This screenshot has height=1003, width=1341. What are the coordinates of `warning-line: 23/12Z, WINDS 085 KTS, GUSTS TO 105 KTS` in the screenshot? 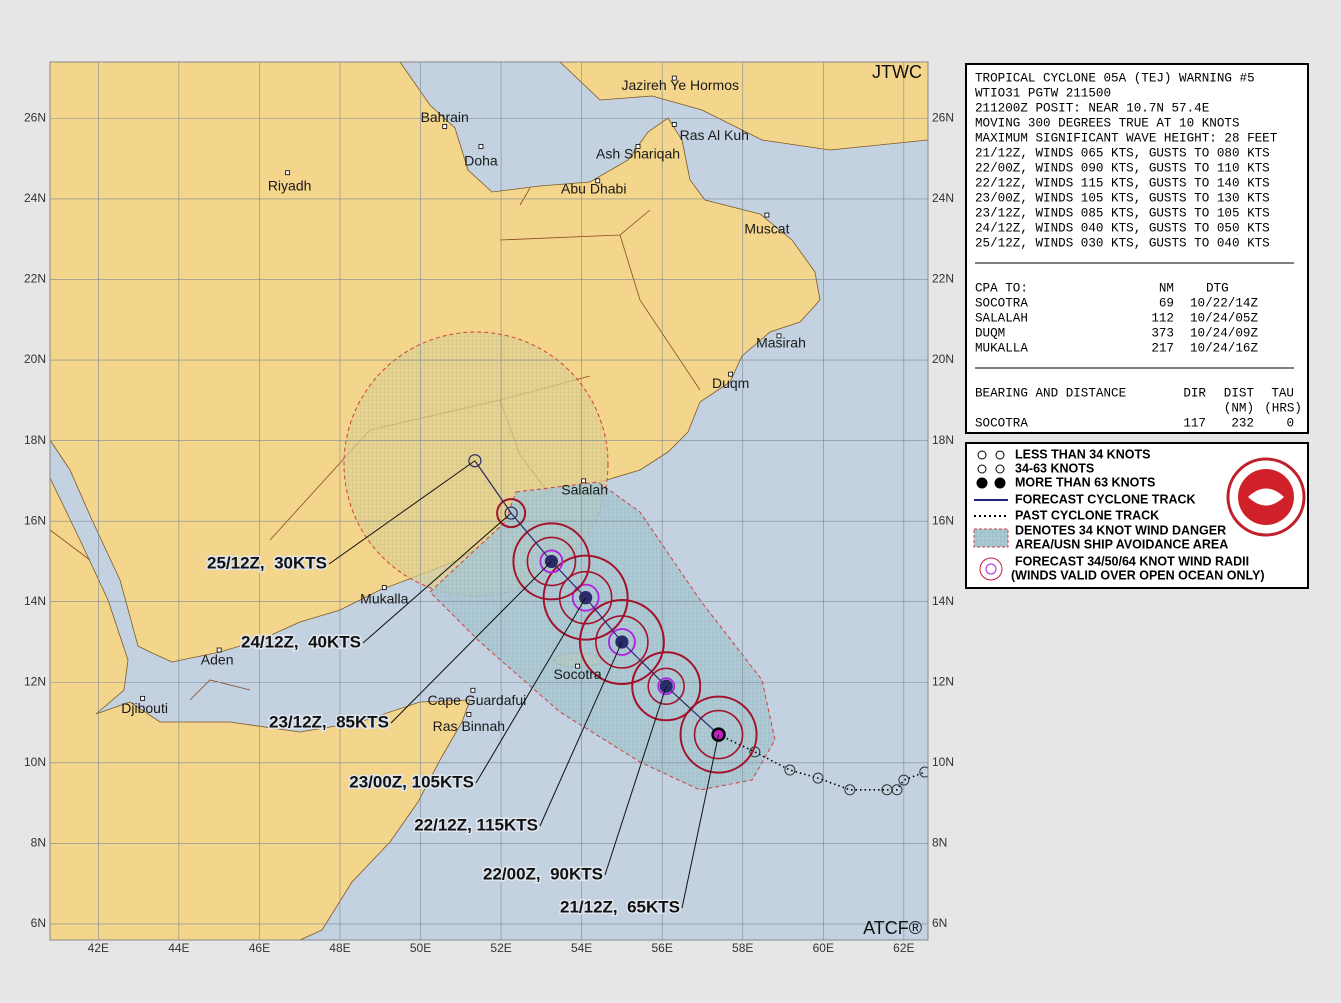 It's located at (1122, 213).